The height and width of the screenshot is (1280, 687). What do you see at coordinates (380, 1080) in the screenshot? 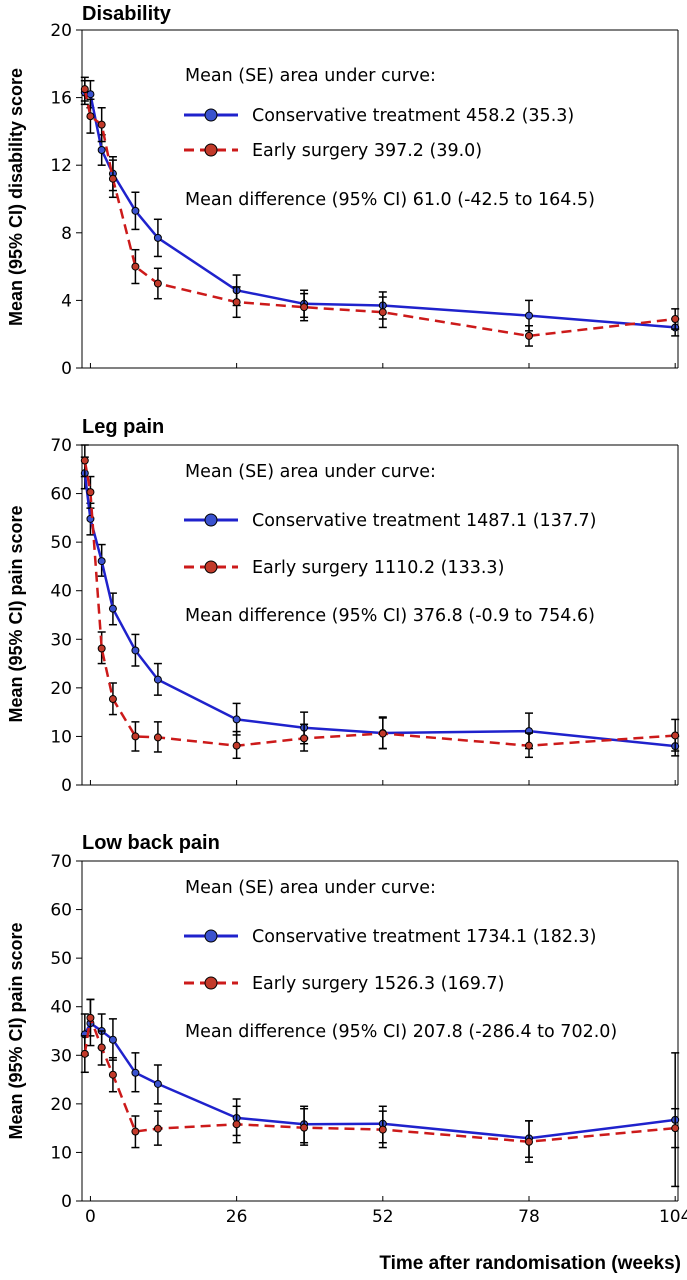
I see `series-surgery` at bounding box center [380, 1080].